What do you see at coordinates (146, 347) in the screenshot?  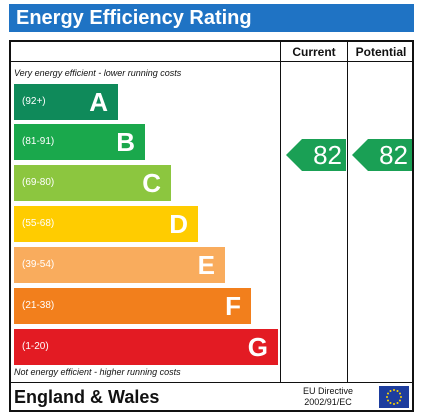 I see `band-g: (1-20) G` at bounding box center [146, 347].